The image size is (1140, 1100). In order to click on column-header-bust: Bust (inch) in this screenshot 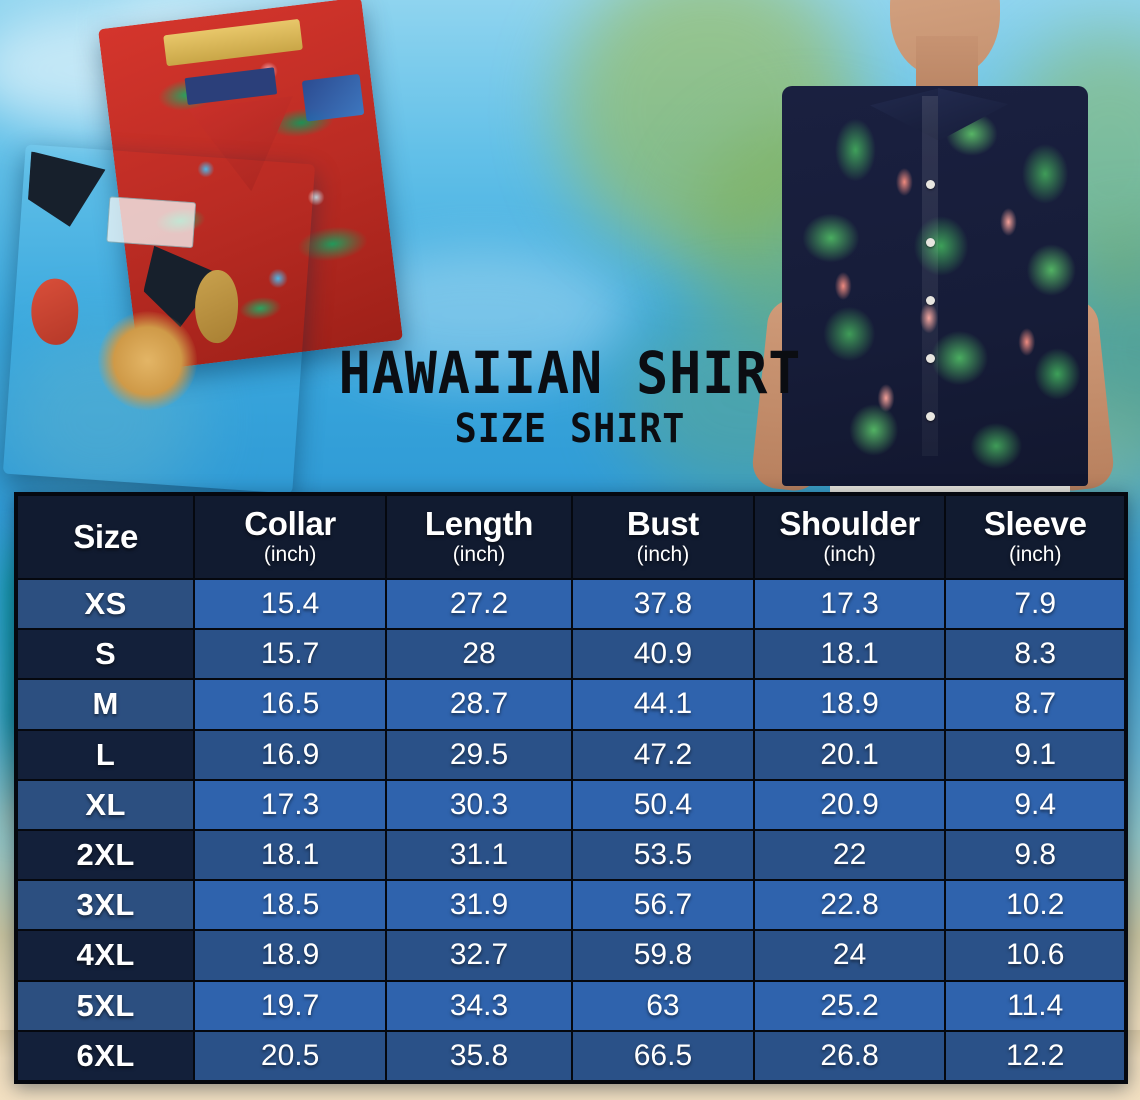, I will do `click(663, 537)`.